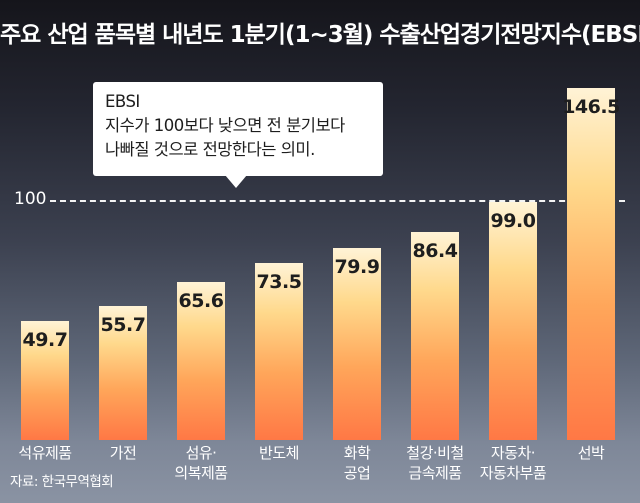 The image size is (640, 503). I want to click on callout-line-1: EBSI, so click(122, 101).